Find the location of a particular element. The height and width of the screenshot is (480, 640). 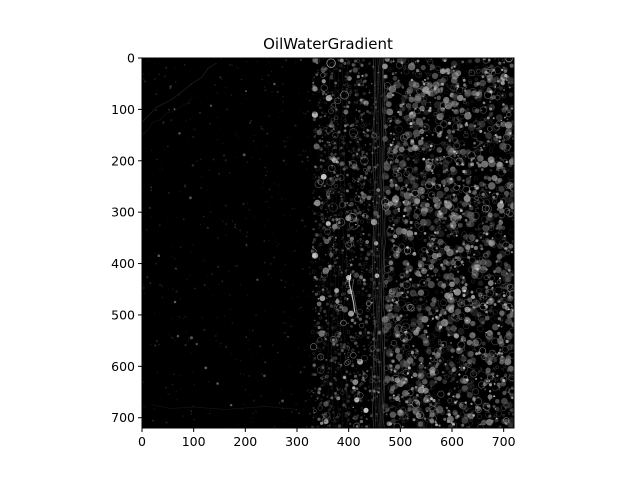

chart-title: OilWaterGradient is located at coordinates (328, 44).